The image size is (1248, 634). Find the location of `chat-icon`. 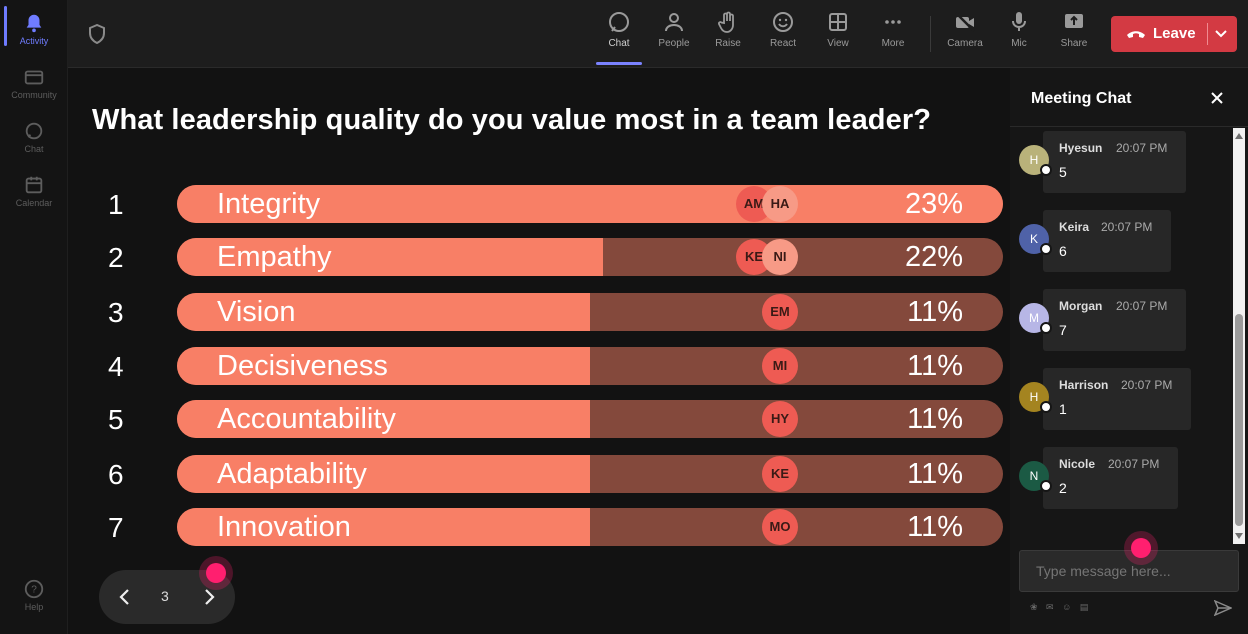

chat-icon is located at coordinates (34, 131).